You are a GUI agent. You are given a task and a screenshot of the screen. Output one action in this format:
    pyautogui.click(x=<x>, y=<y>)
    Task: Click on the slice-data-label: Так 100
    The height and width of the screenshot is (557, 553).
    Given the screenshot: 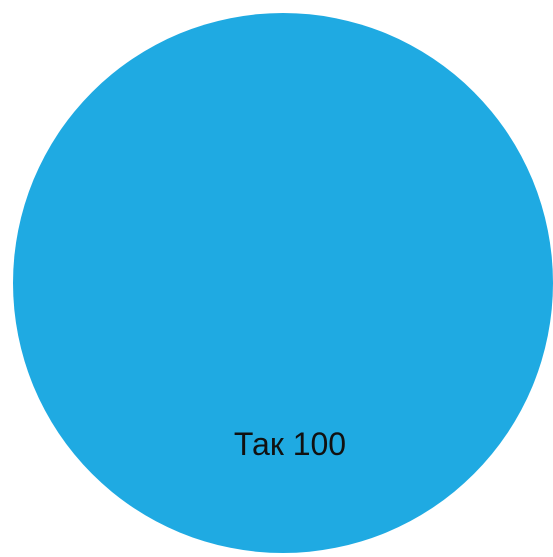 What is the action you would take?
    pyautogui.click(x=290, y=444)
    